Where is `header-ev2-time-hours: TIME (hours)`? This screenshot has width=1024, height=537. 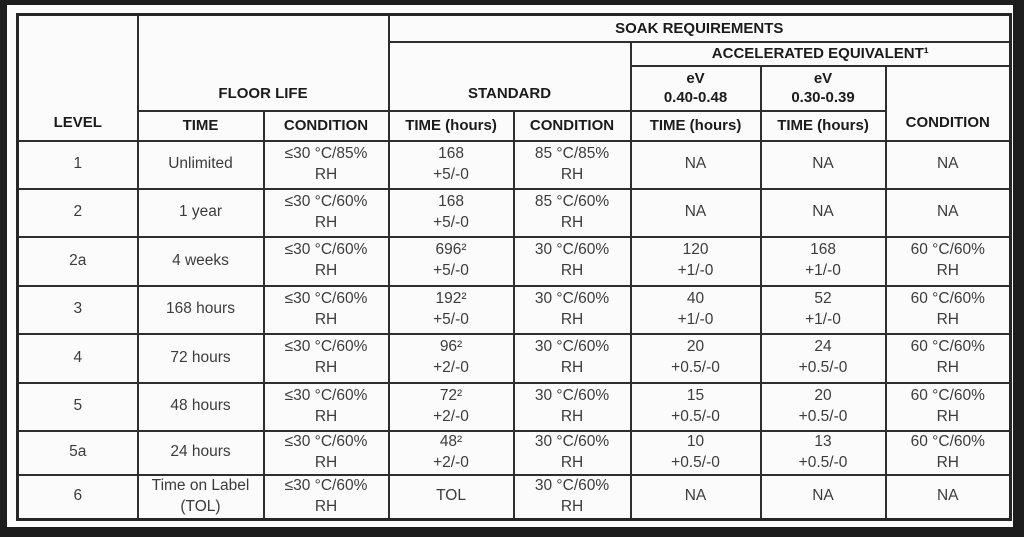
header-ev2-time-hours: TIME (hours) is located at coordinates (823, 125).